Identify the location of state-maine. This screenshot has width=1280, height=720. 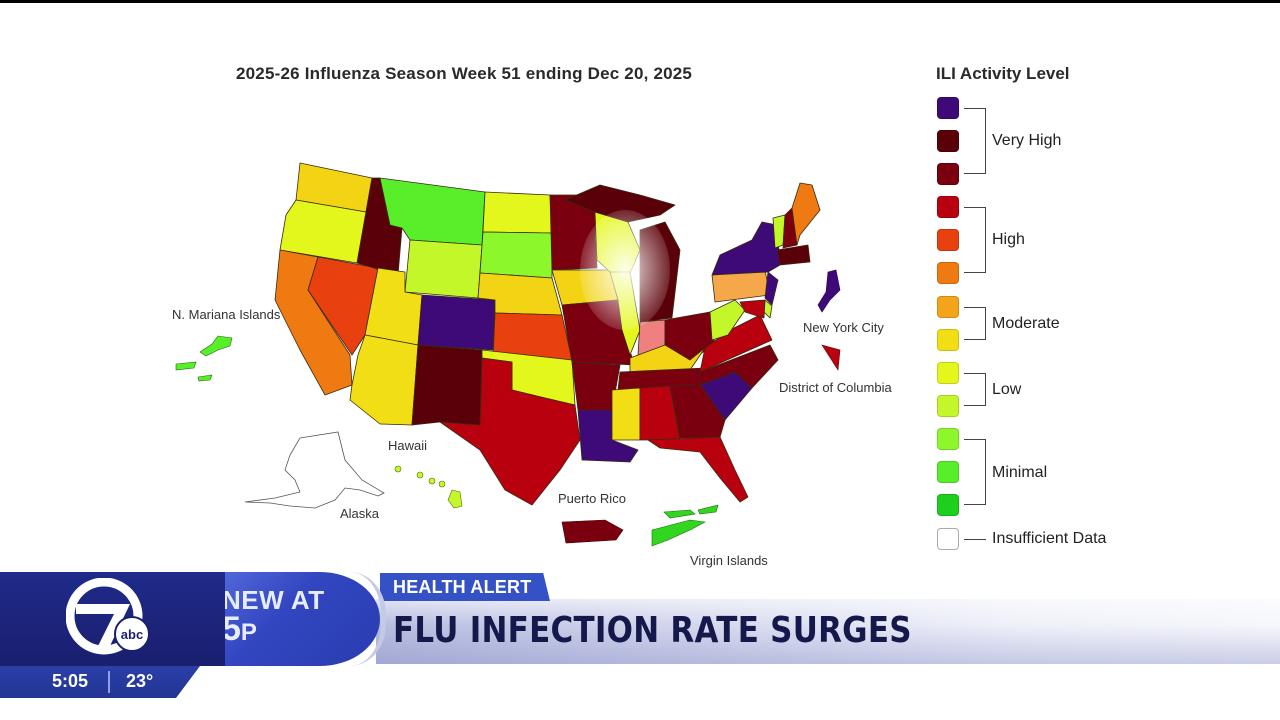
(806, 214).